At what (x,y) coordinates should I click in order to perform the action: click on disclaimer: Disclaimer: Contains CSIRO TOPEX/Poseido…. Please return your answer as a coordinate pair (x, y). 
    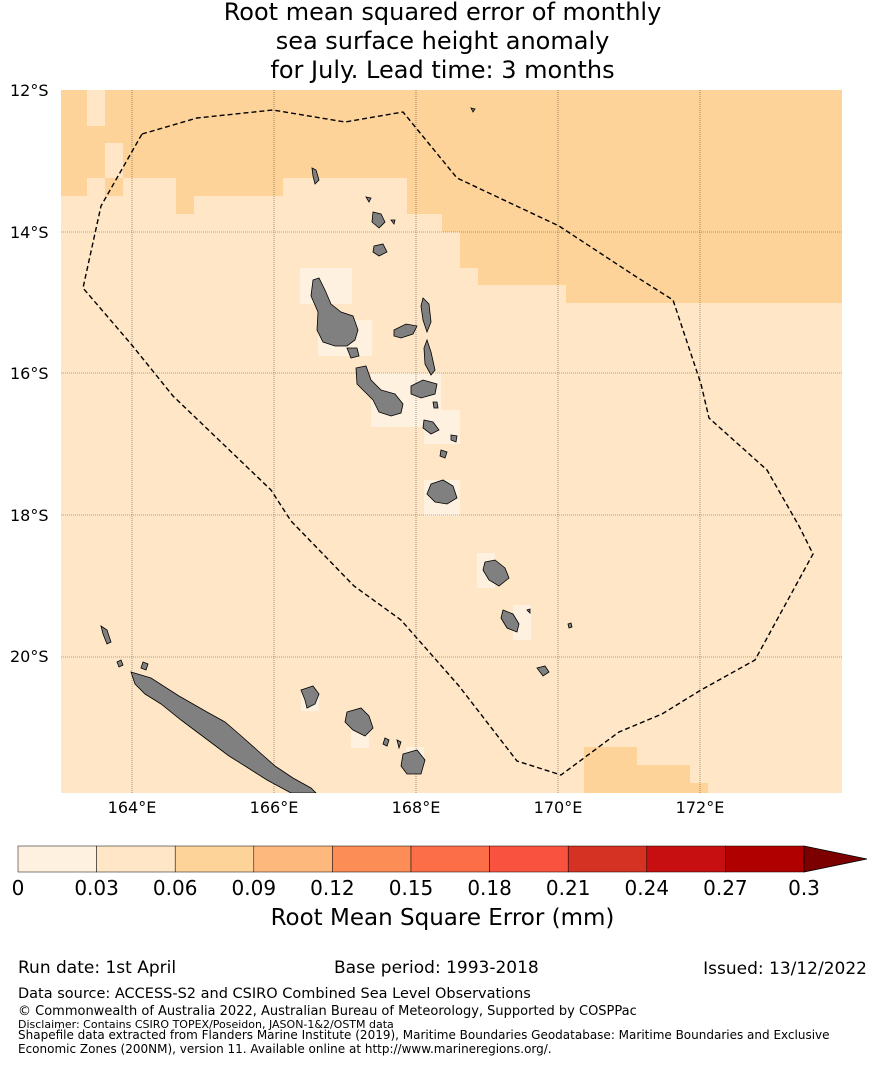
    Looking at the image, I should click on (206, 1024).